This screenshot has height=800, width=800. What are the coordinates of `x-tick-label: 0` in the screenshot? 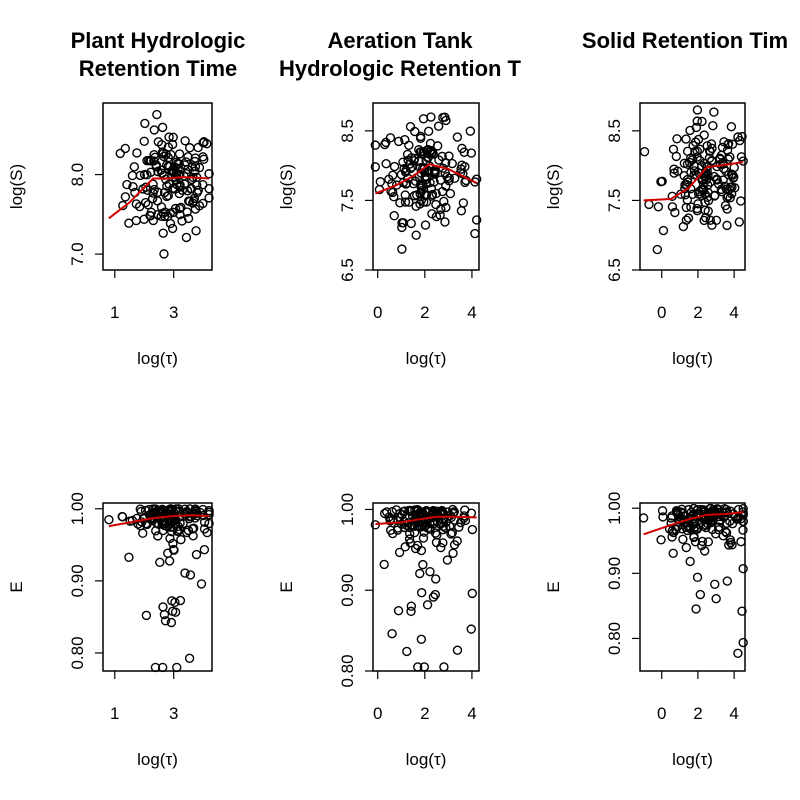 It's located at (377, 713).